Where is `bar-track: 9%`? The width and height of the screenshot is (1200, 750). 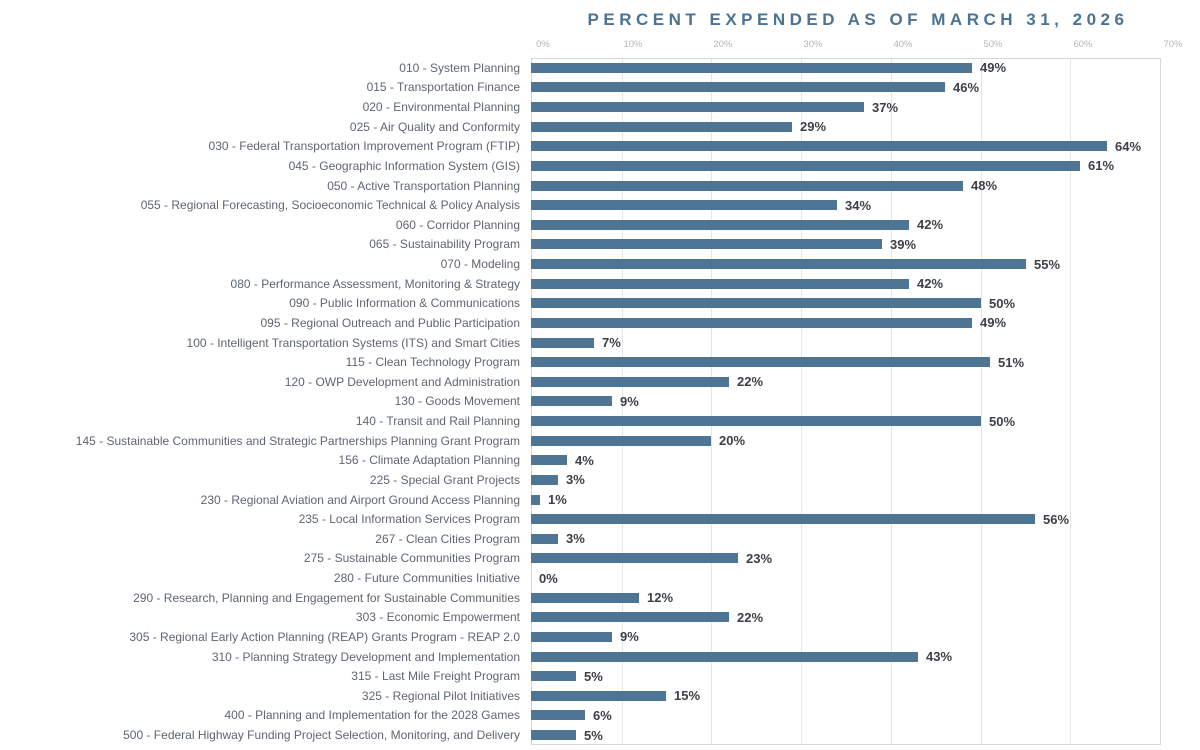 bar-track: 9% is located at coordinates (846, 637).